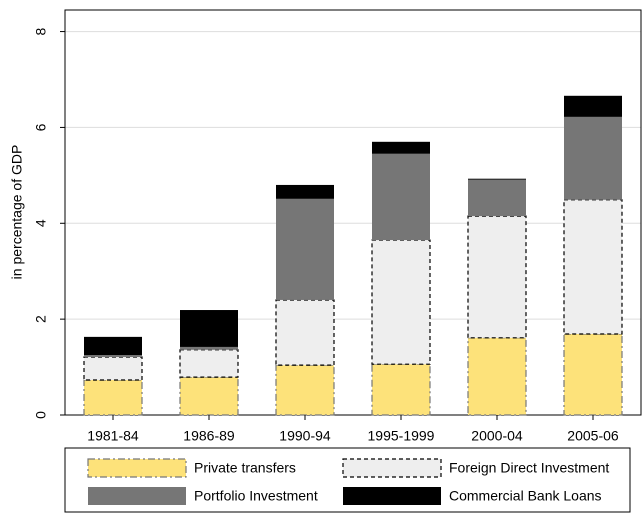 This screenshot has height=516, width=644. What do you see at coordinates (497, 436) in the screenshot?
I see `x-tick-label: 2000-04` at bounding box center [497, 436].